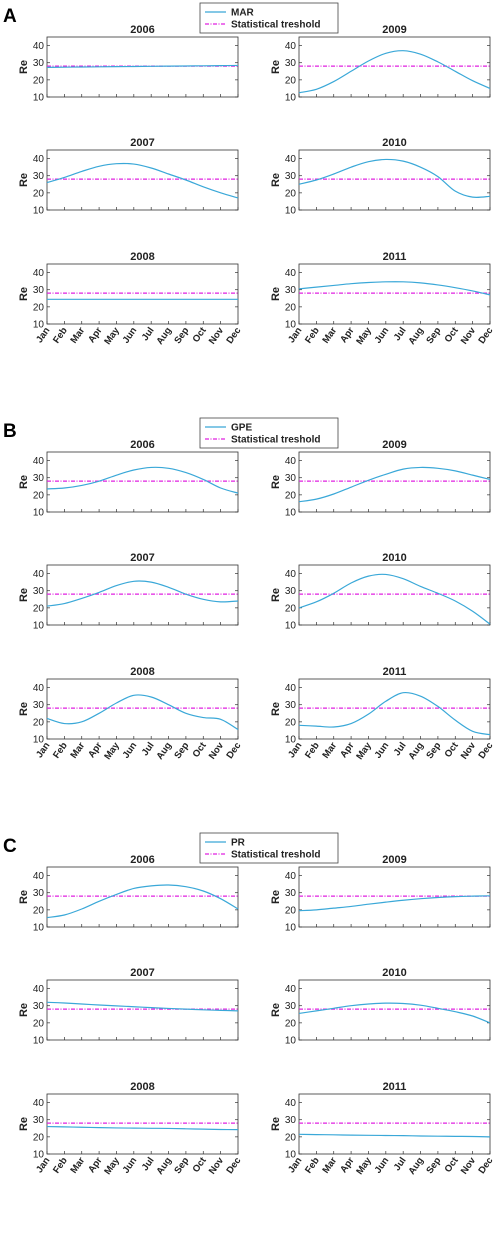  Describe the element at coordinates (238, 843) in the screenshot. I see `legend-series-label: PR` at that location.